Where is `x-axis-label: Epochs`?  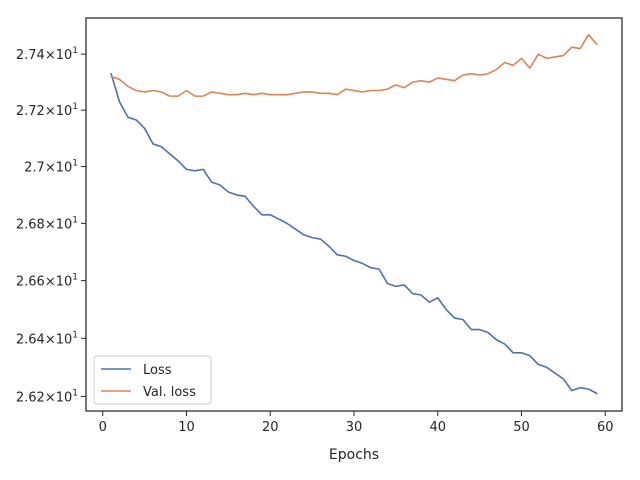
x-axis-label: Epochs is located at coordinates (354, 455).